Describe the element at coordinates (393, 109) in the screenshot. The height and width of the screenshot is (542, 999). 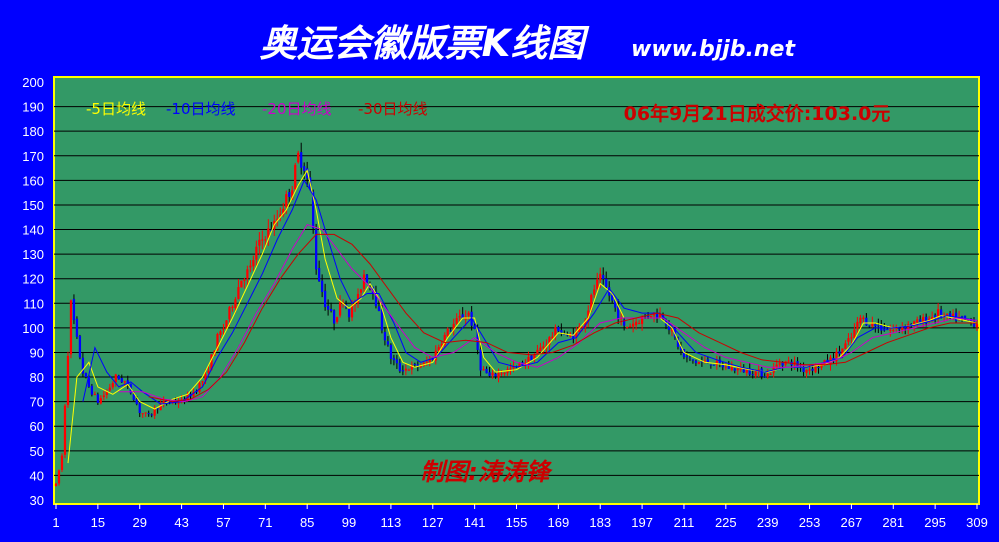
I see `legend-item-4: -30日均线` at that location.